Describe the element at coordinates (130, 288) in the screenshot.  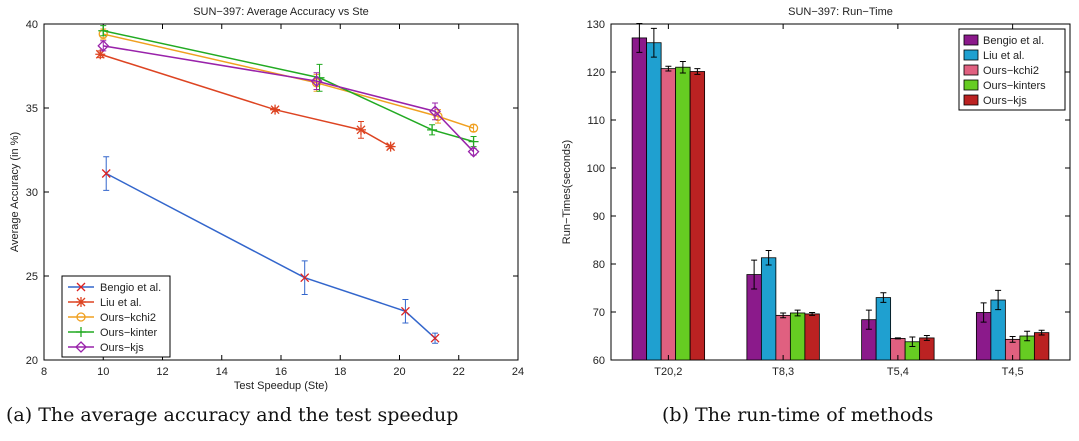
I see `legend-label-bengio-et-al: Bengio et al.` at that location.